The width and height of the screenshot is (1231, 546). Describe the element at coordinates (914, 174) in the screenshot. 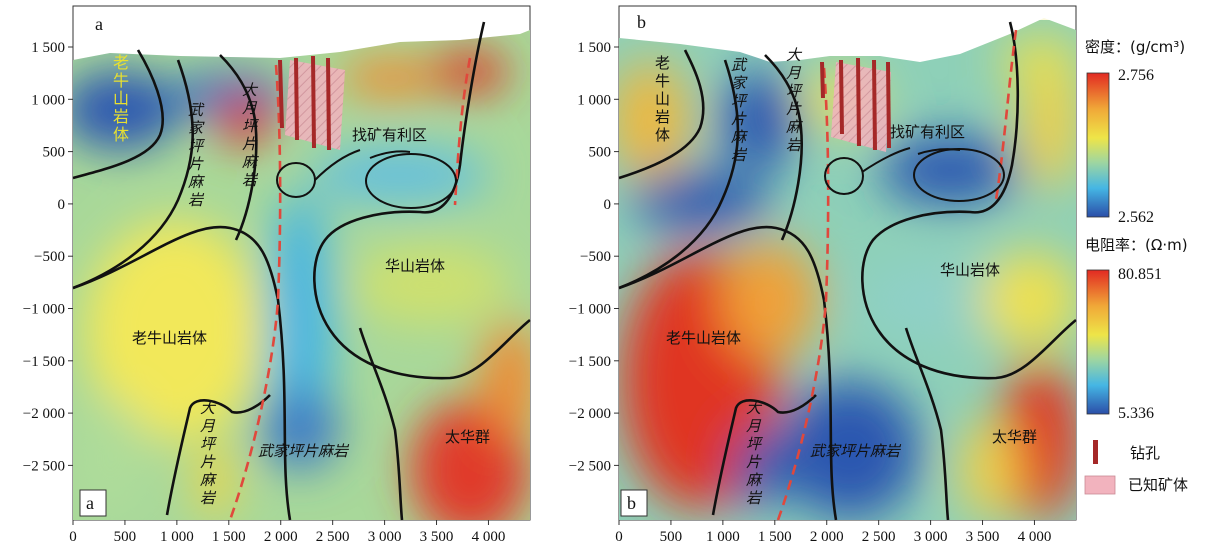

I see `panel-b-target-zones` at that location.